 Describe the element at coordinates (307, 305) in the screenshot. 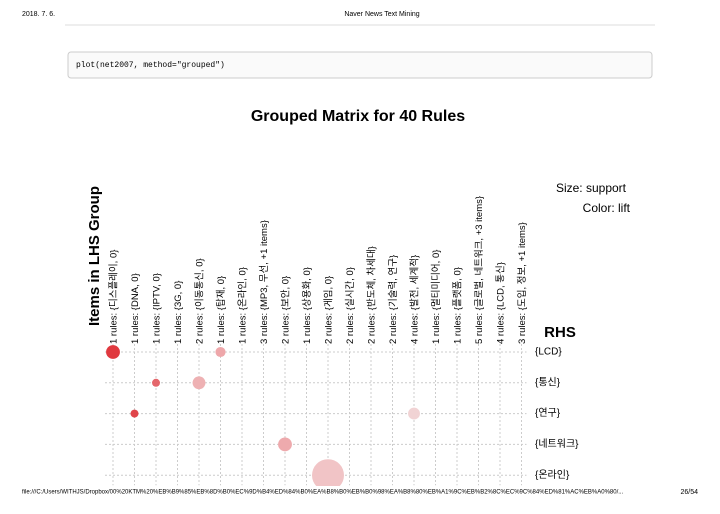

I see `lhs-label: 1 rules: {상용화, 0}` at that location.